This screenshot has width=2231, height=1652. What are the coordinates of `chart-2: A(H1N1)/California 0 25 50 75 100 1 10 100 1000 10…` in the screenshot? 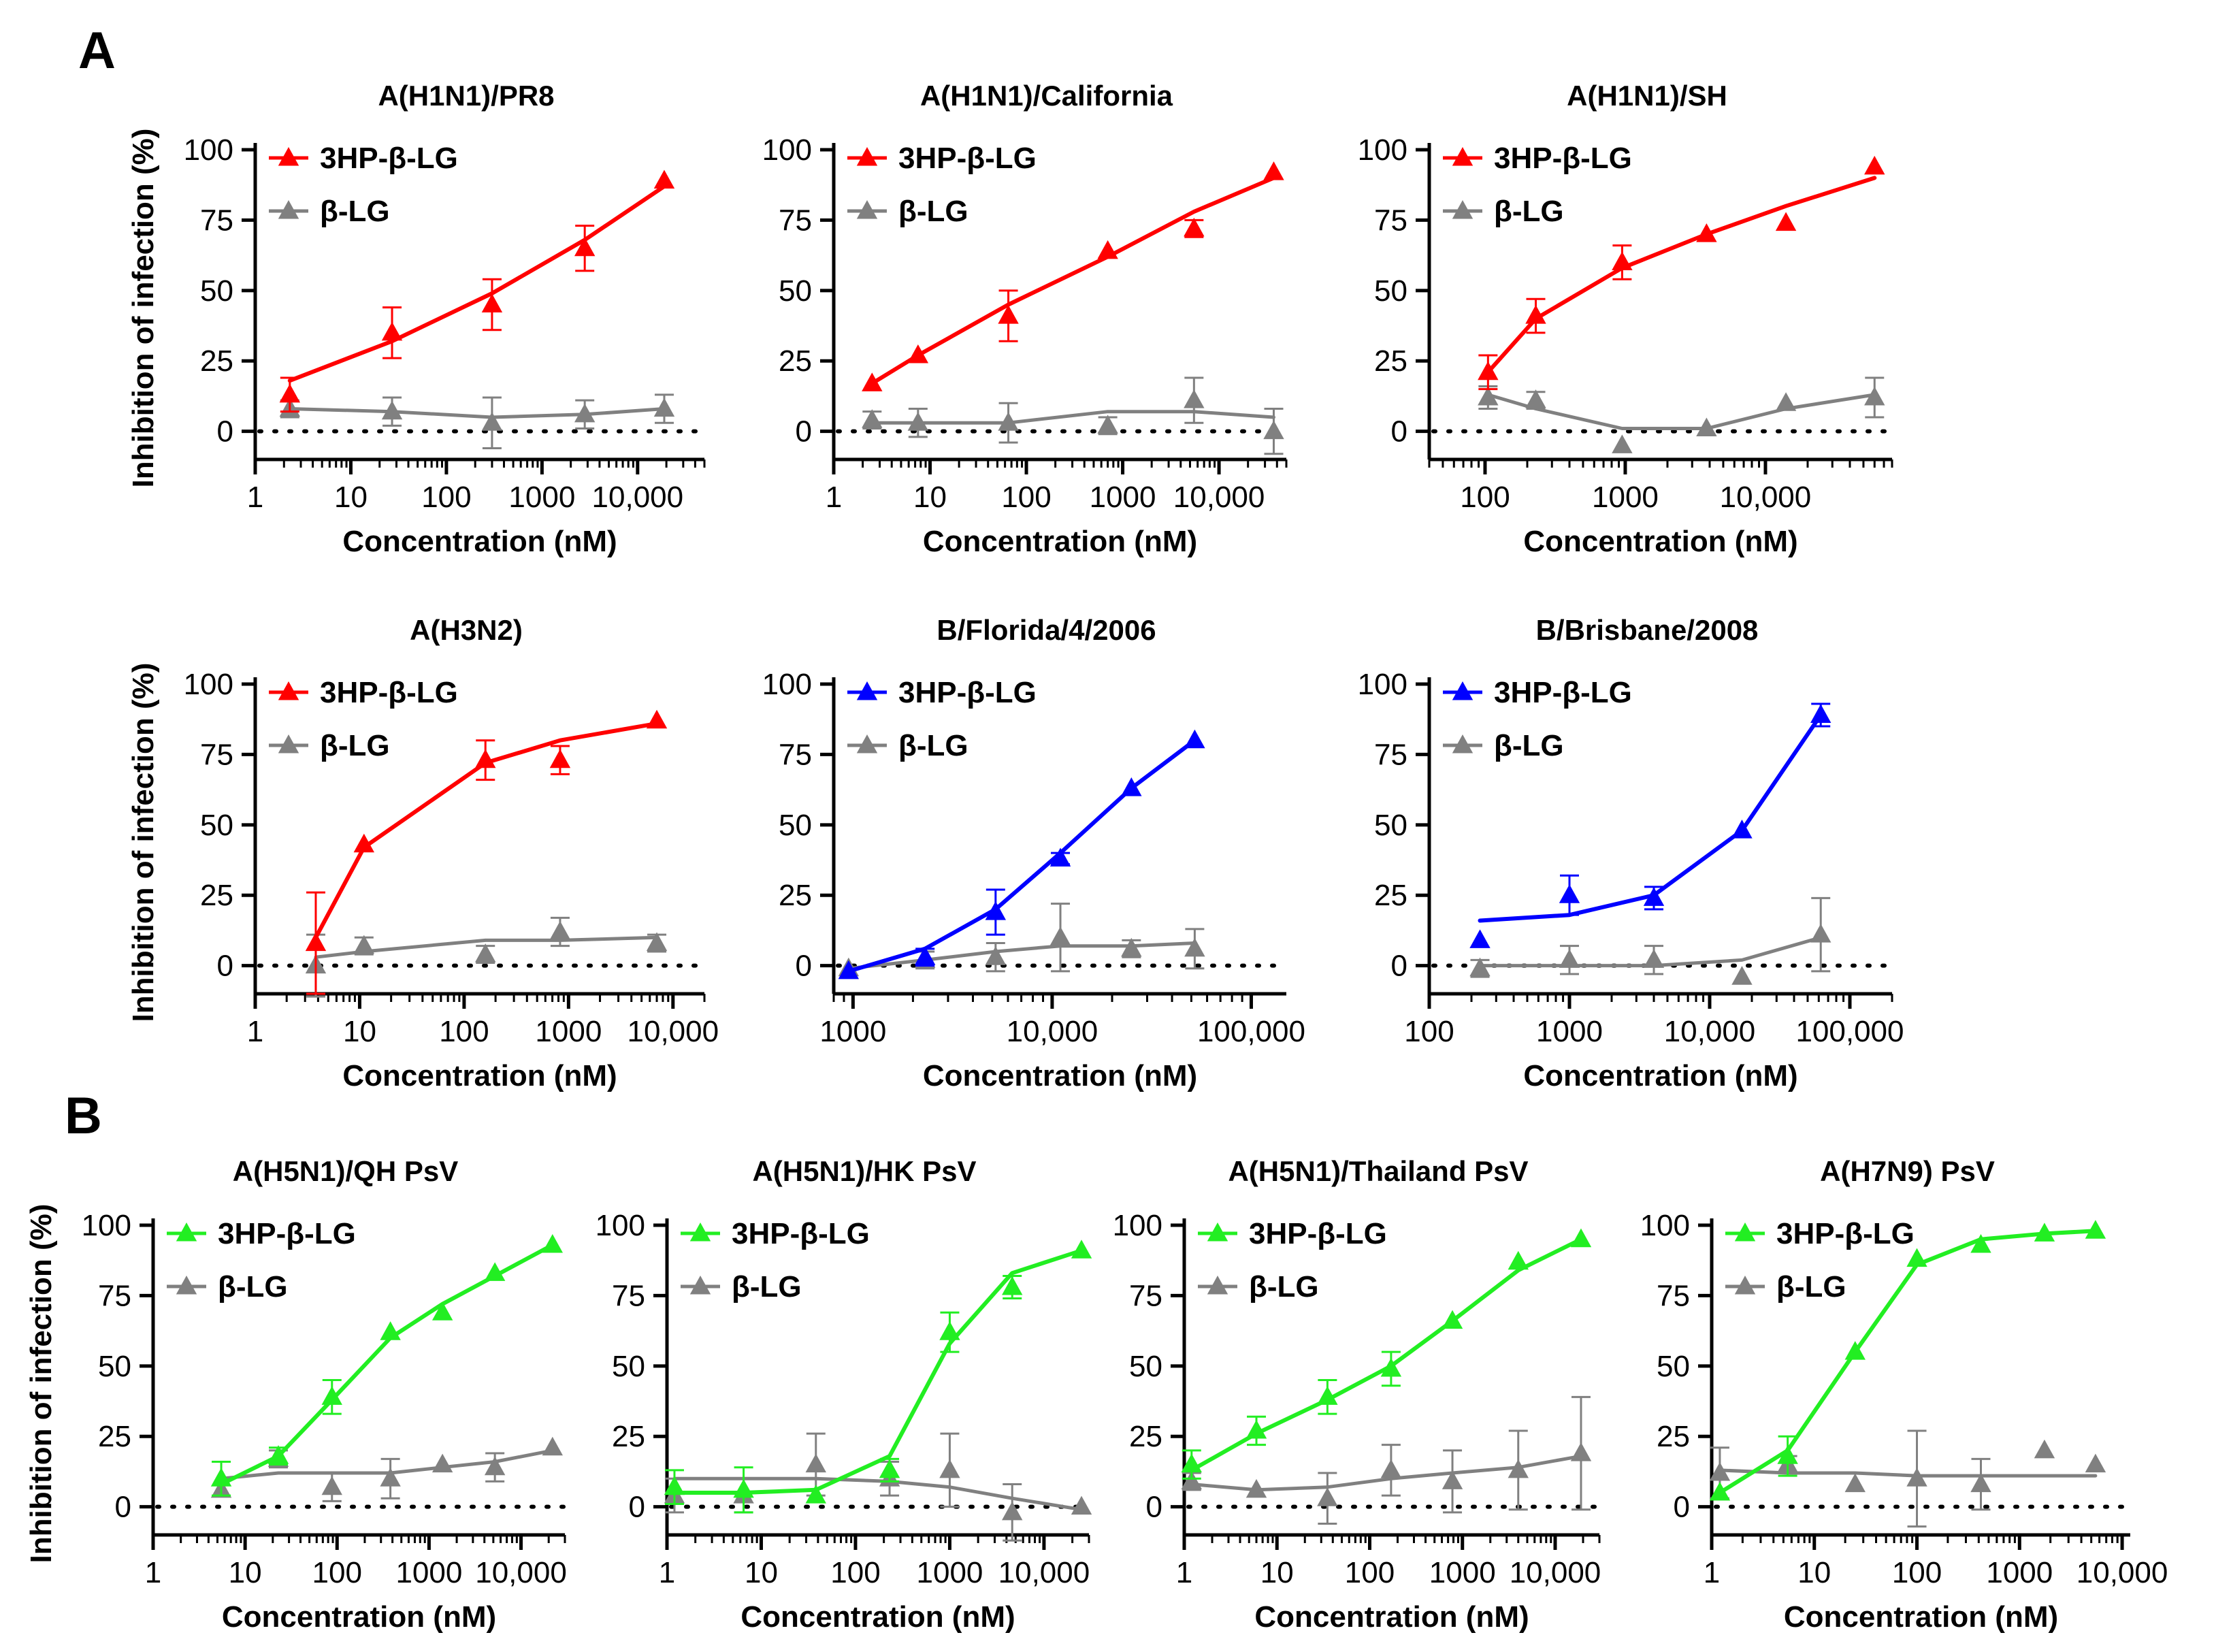 It's located at (1025, 319).